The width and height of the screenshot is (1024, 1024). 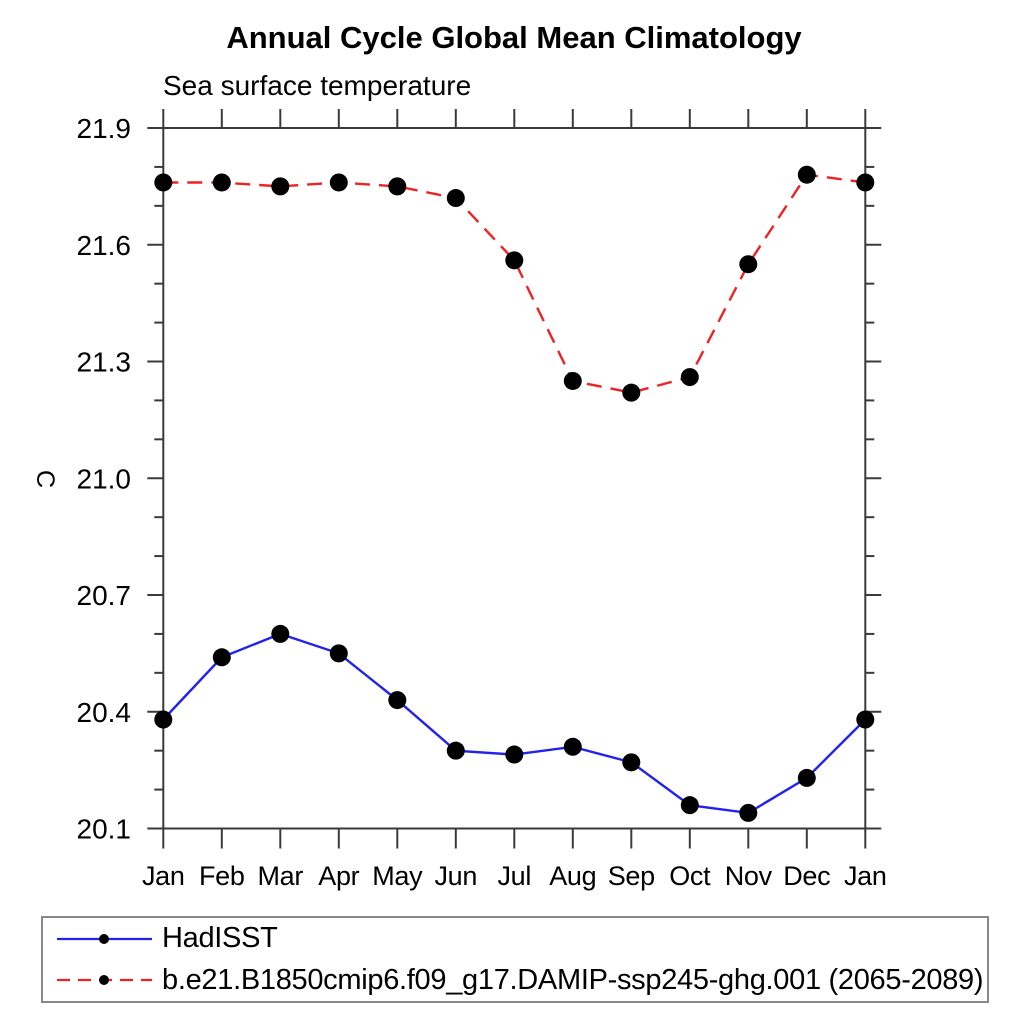 I want to click on x-tick-label: Nov, so click(x=749, y=876).